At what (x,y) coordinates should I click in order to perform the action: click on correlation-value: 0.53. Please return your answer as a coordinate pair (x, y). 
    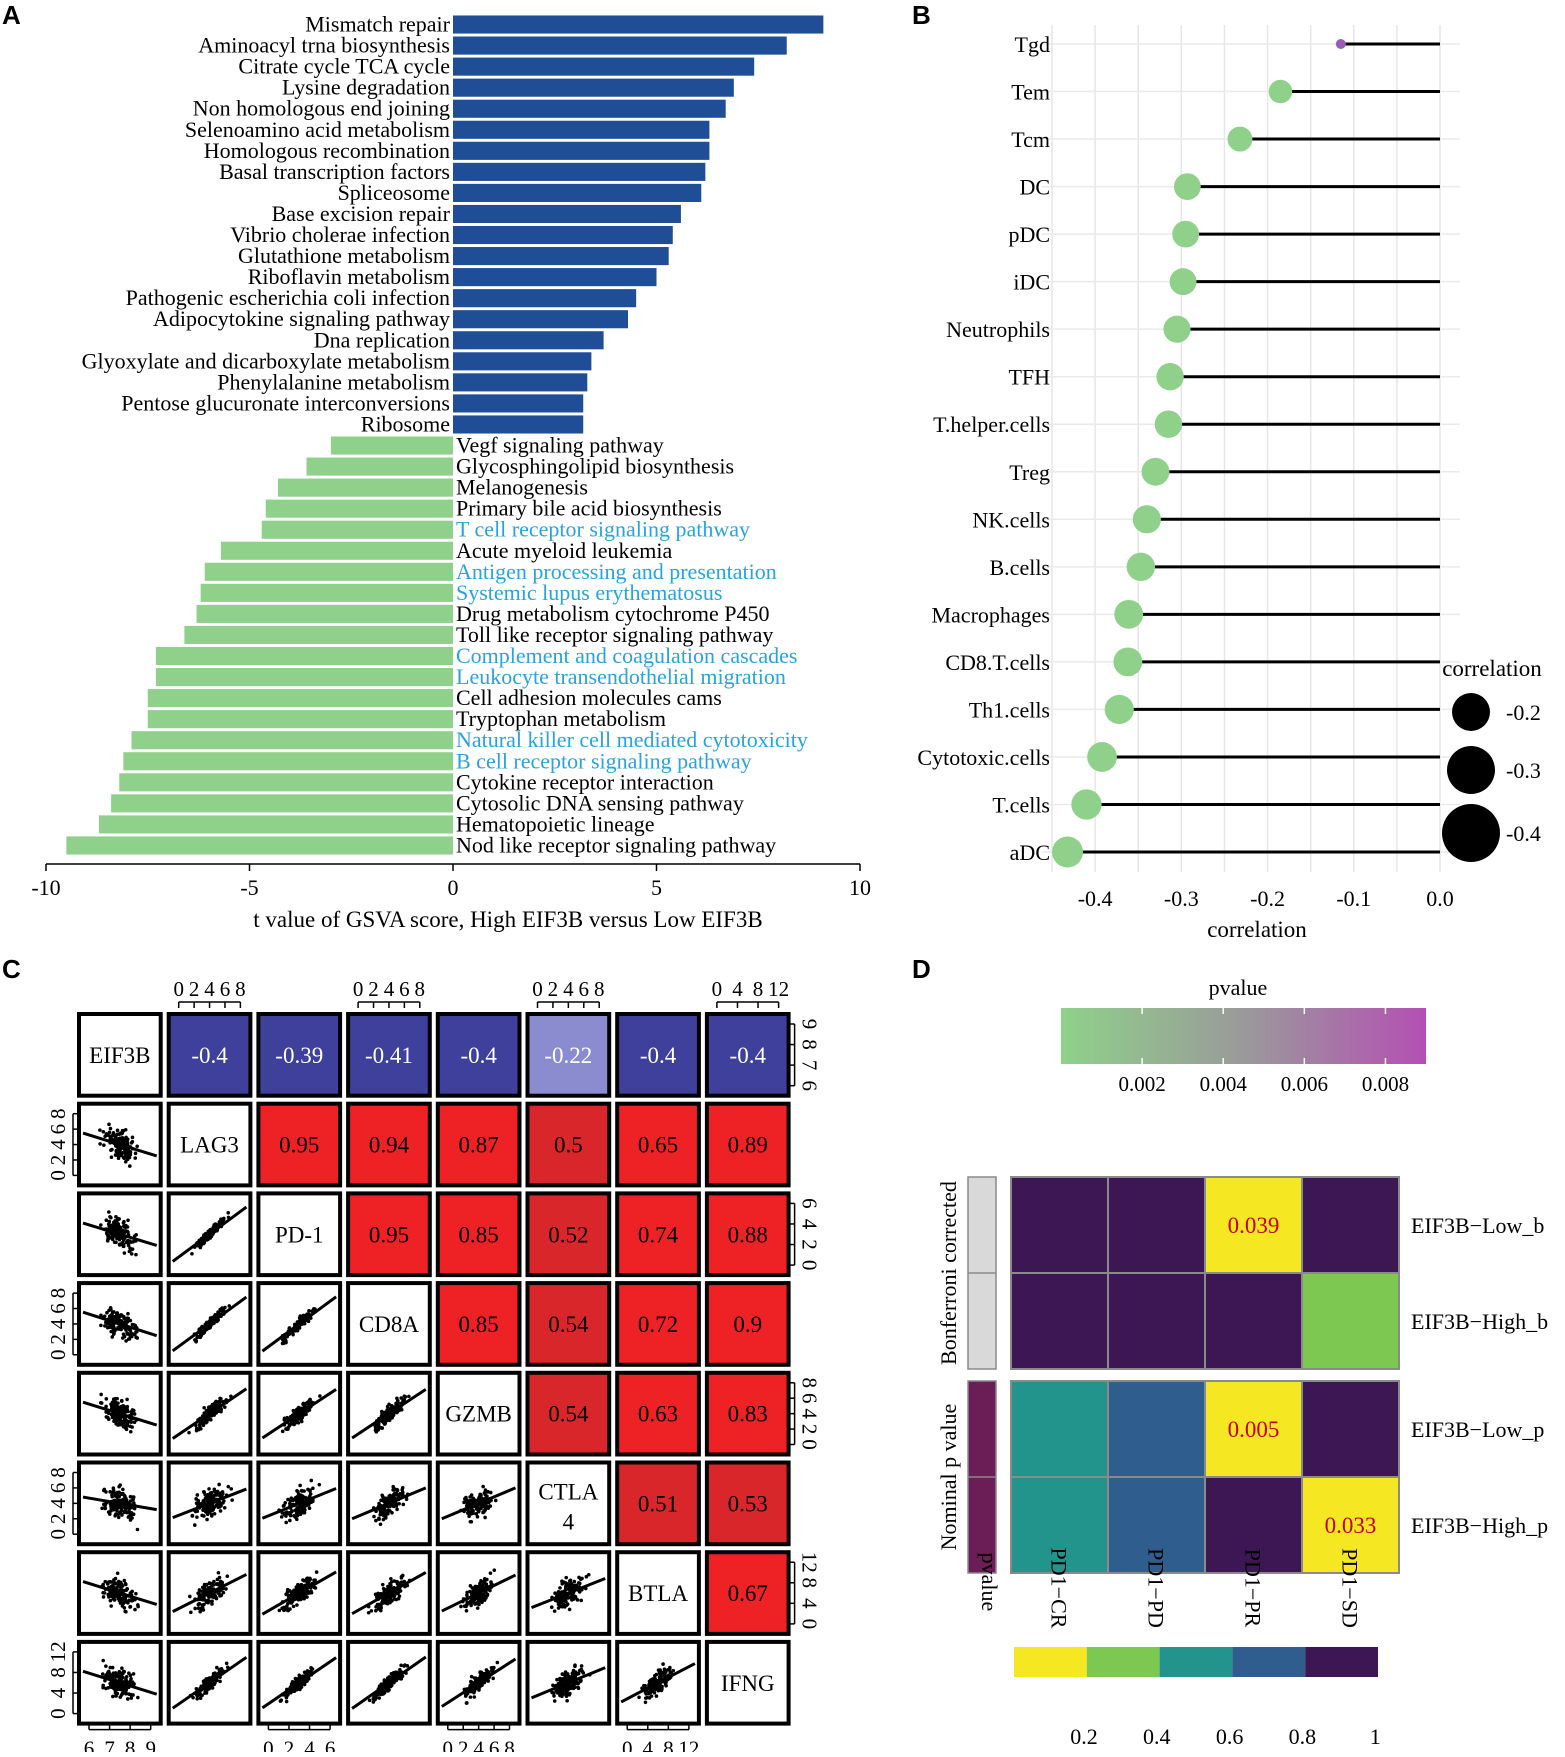
    Looking at the image, I should click on (748, 1503).